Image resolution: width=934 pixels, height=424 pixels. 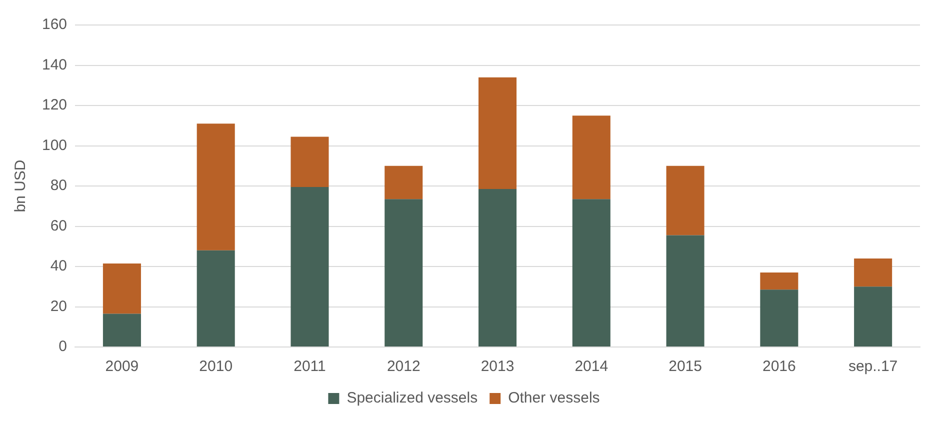 I want to click on x-tick-label: 2014, so click(x=591, y=367).